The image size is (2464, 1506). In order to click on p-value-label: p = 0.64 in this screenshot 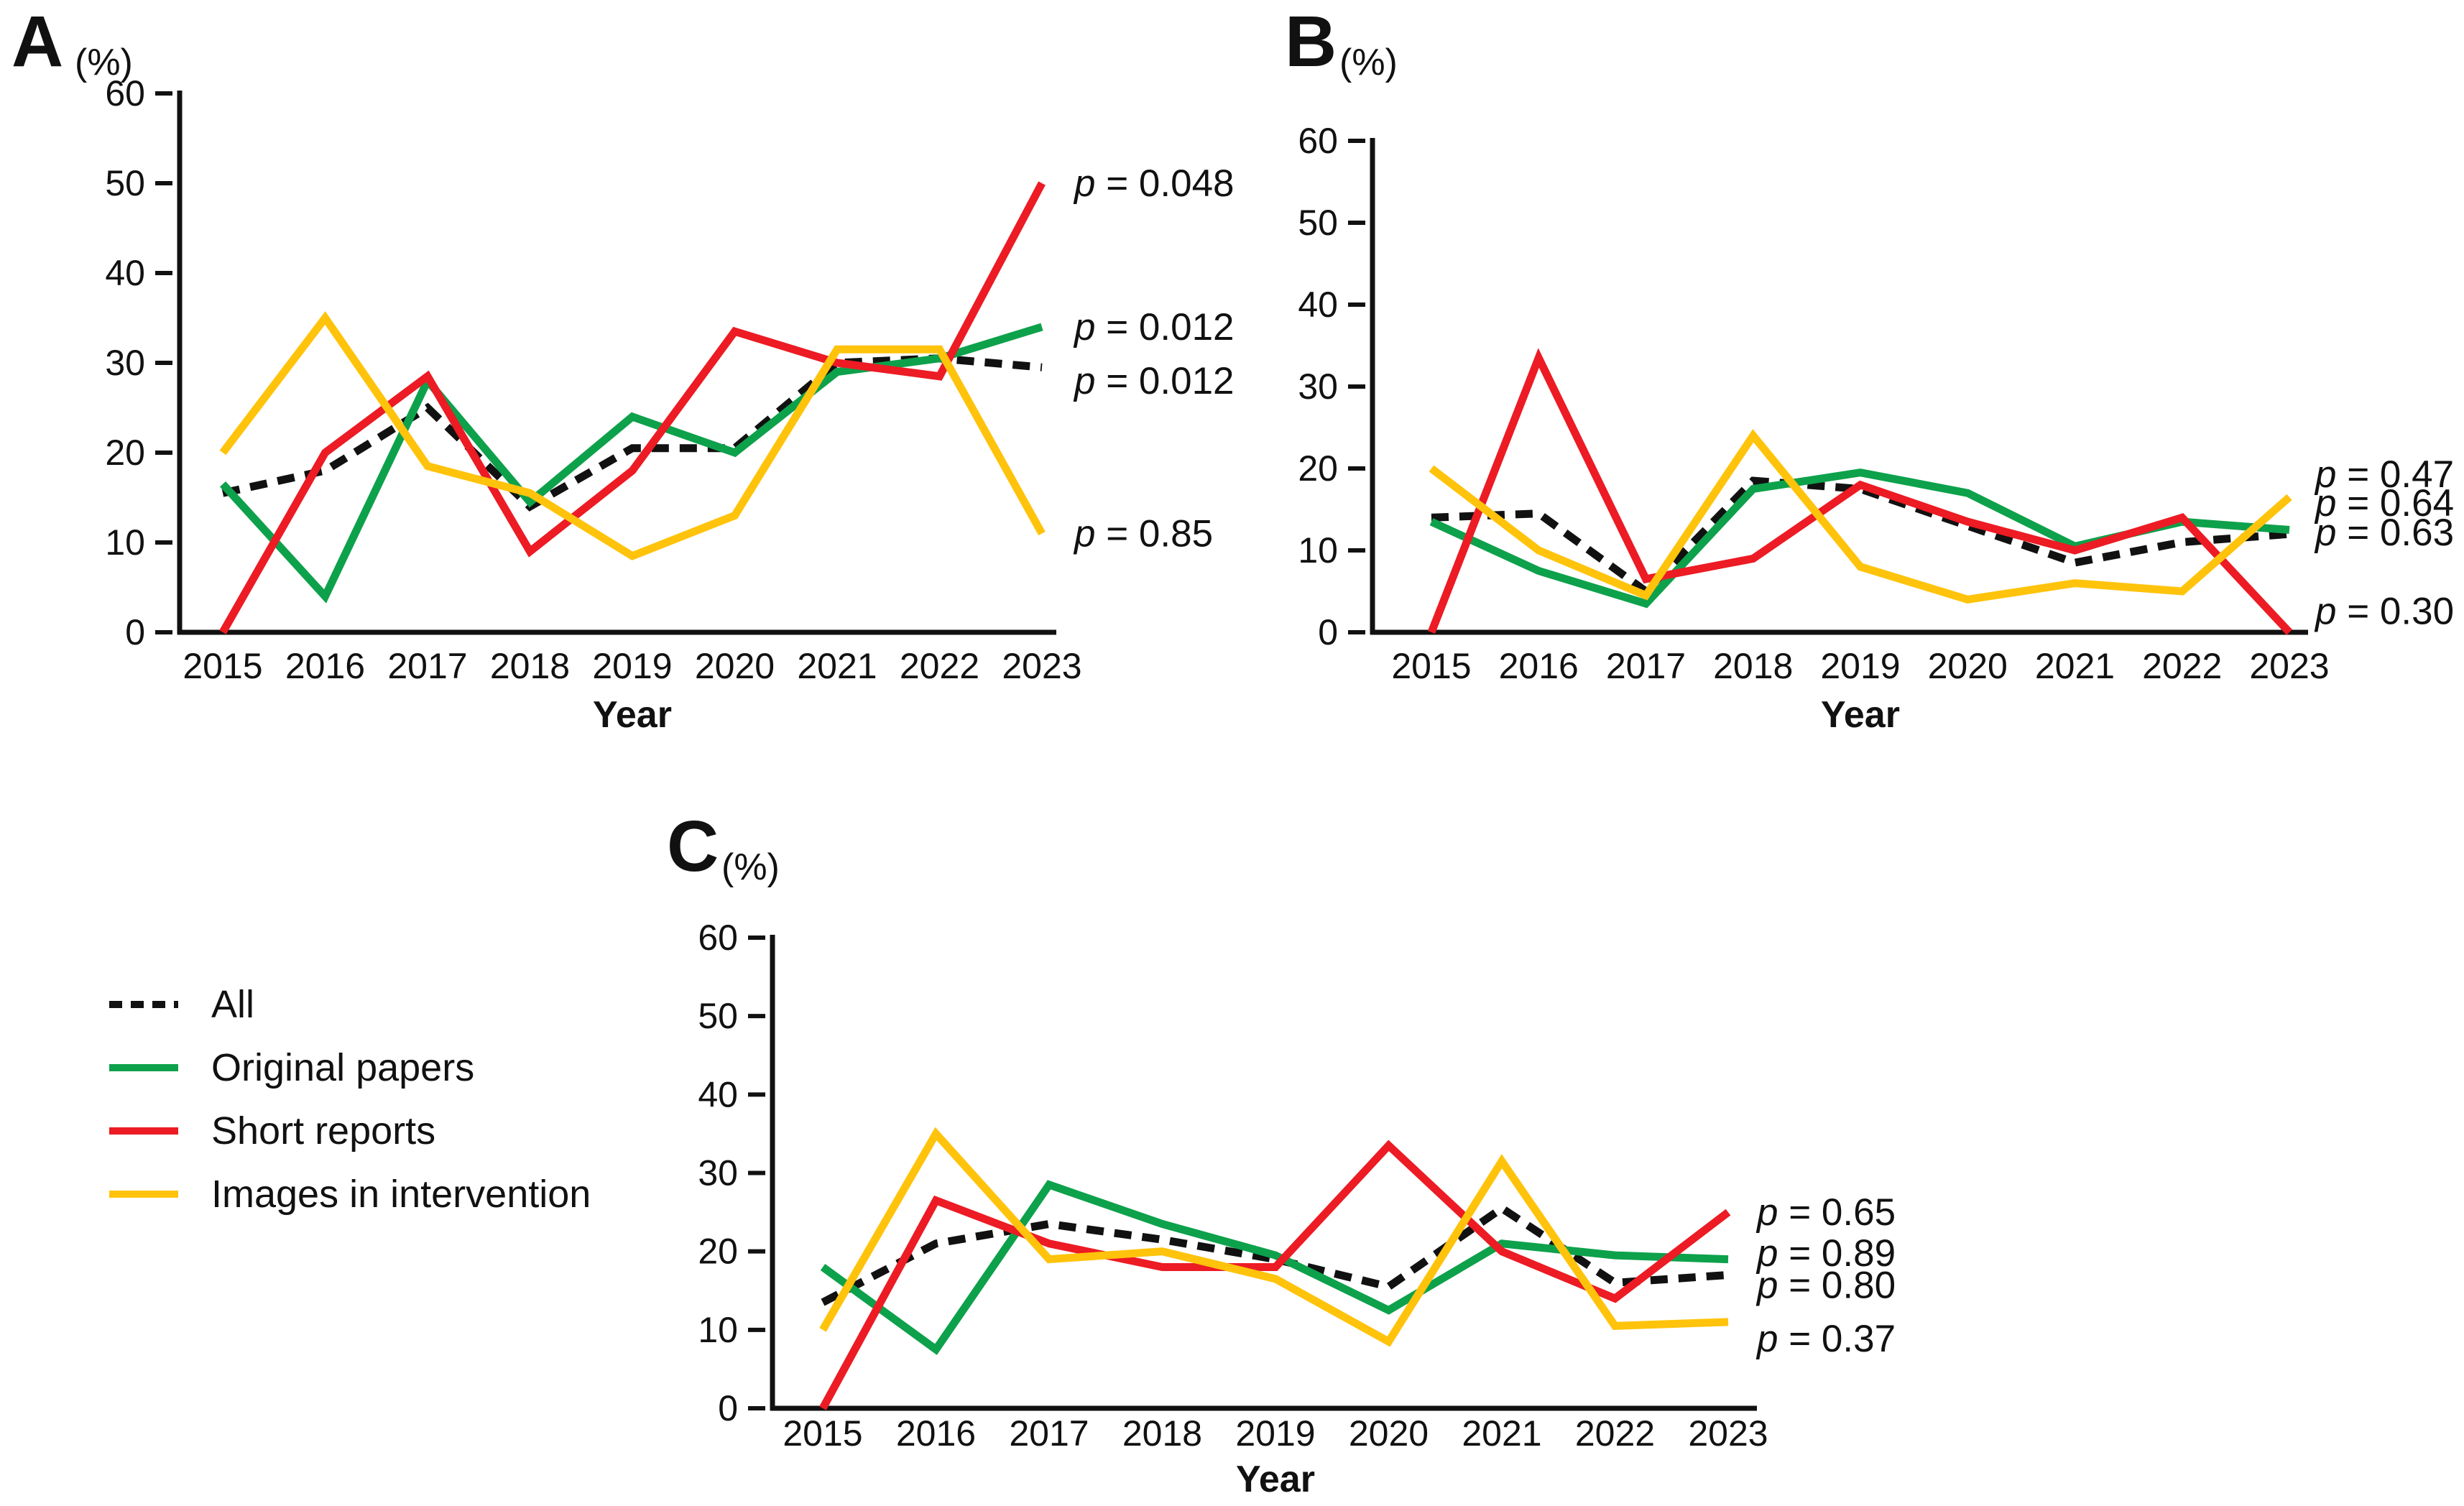, I will do `click(2384, 504)`.